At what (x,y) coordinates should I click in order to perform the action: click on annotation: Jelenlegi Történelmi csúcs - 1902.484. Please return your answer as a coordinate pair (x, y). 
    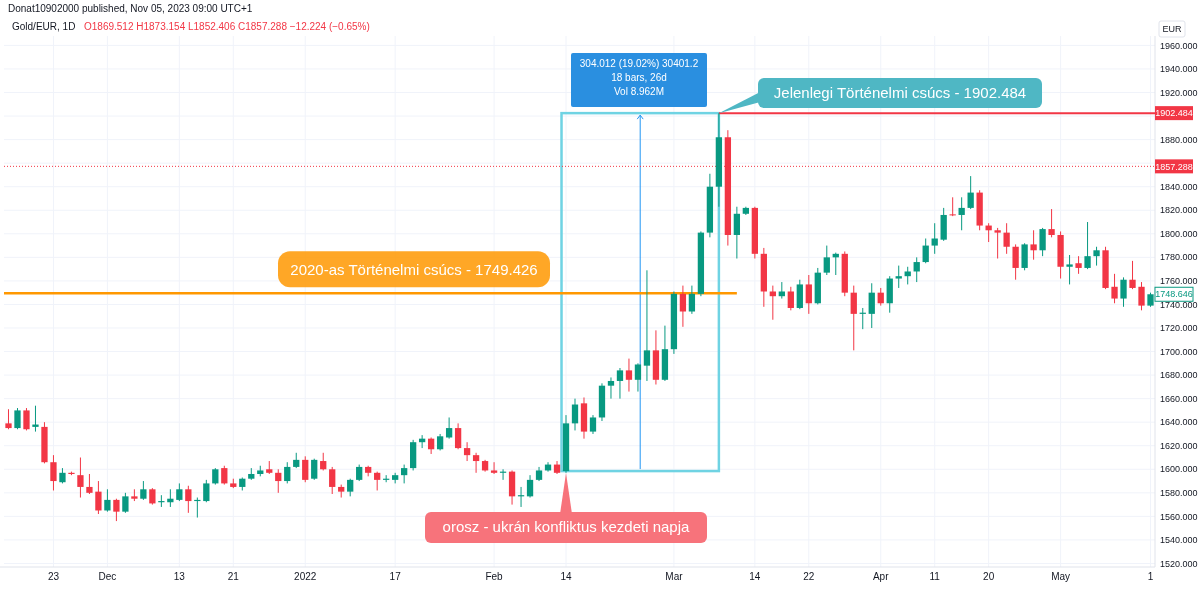
    Looking at the image, I should click on (900, 93).